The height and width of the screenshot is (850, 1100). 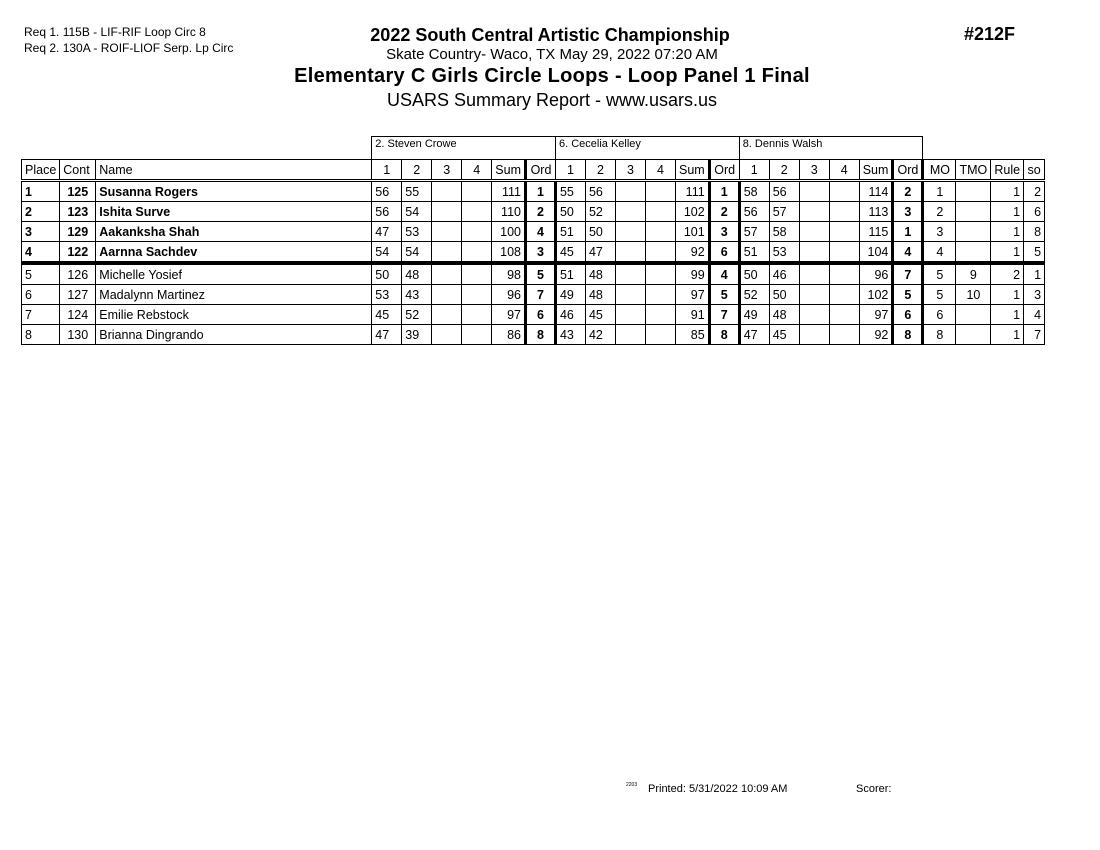 What do you see at coordinates (78, 294) in the screenshot?
I see `cont-cell: 127` at bounding box center [78, 294].